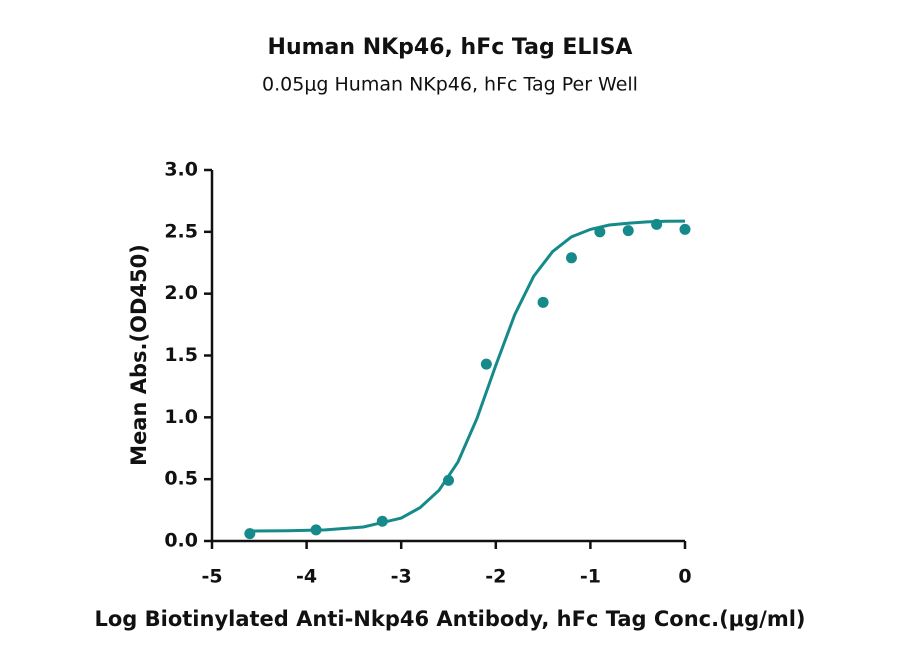 The height and width of the screenshot is (664, 900). Describe the element at coordinates (306, 577) in the screenshot. I see `x-tick-label: -4` at that location.